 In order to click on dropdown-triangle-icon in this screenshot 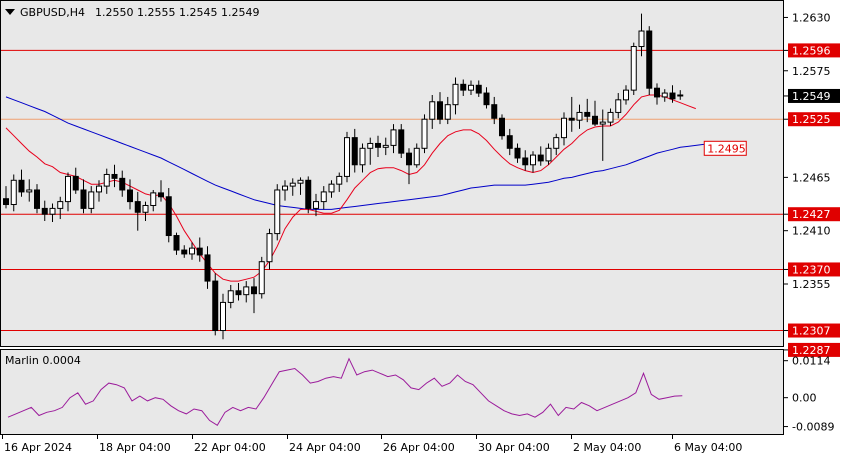, I will do `click(10, 12)`.